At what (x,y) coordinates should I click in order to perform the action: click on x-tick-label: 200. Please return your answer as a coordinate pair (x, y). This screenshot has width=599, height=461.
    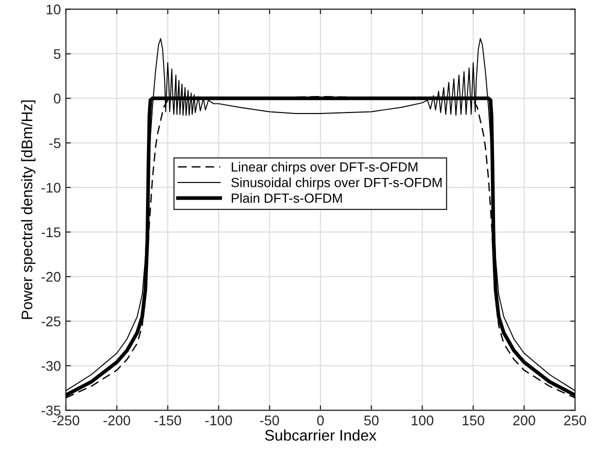
    Looking at the image, I should click on (524, 421).